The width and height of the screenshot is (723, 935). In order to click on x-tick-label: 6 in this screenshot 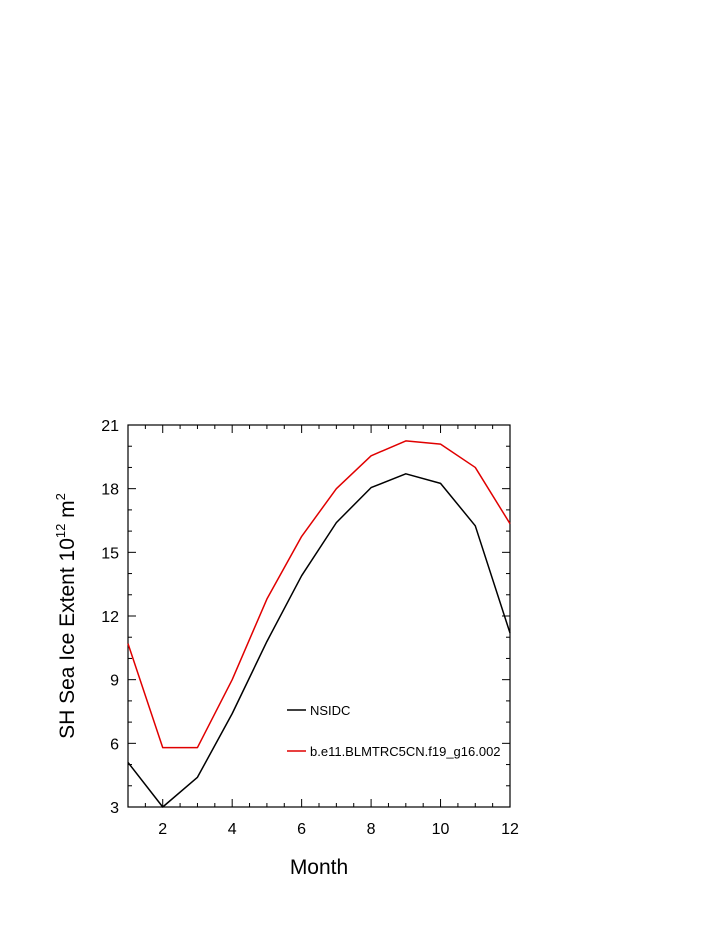, I will do `click(301, 829)`.